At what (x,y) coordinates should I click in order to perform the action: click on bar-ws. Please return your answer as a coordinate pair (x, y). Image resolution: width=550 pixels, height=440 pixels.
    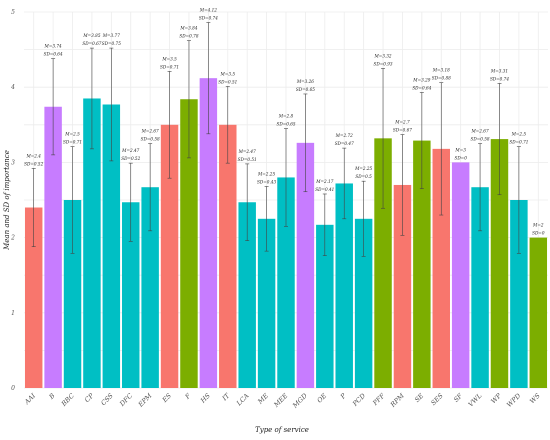
    Looking at the image, I should click on (538, 312).